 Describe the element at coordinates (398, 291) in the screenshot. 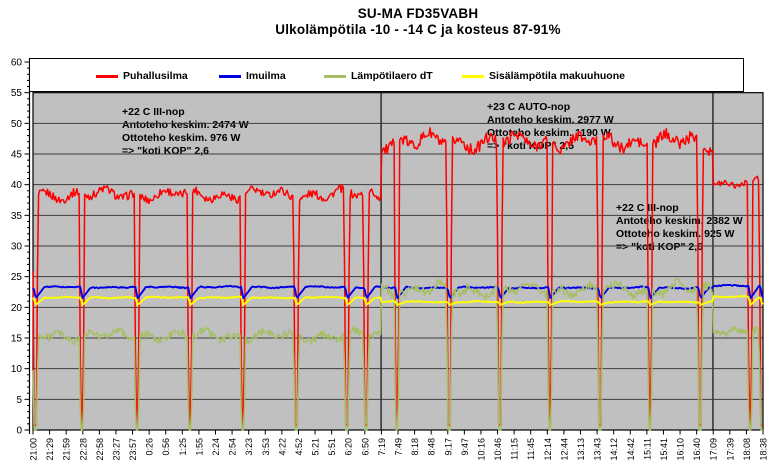

I see `series-line-imuilma` at that location.